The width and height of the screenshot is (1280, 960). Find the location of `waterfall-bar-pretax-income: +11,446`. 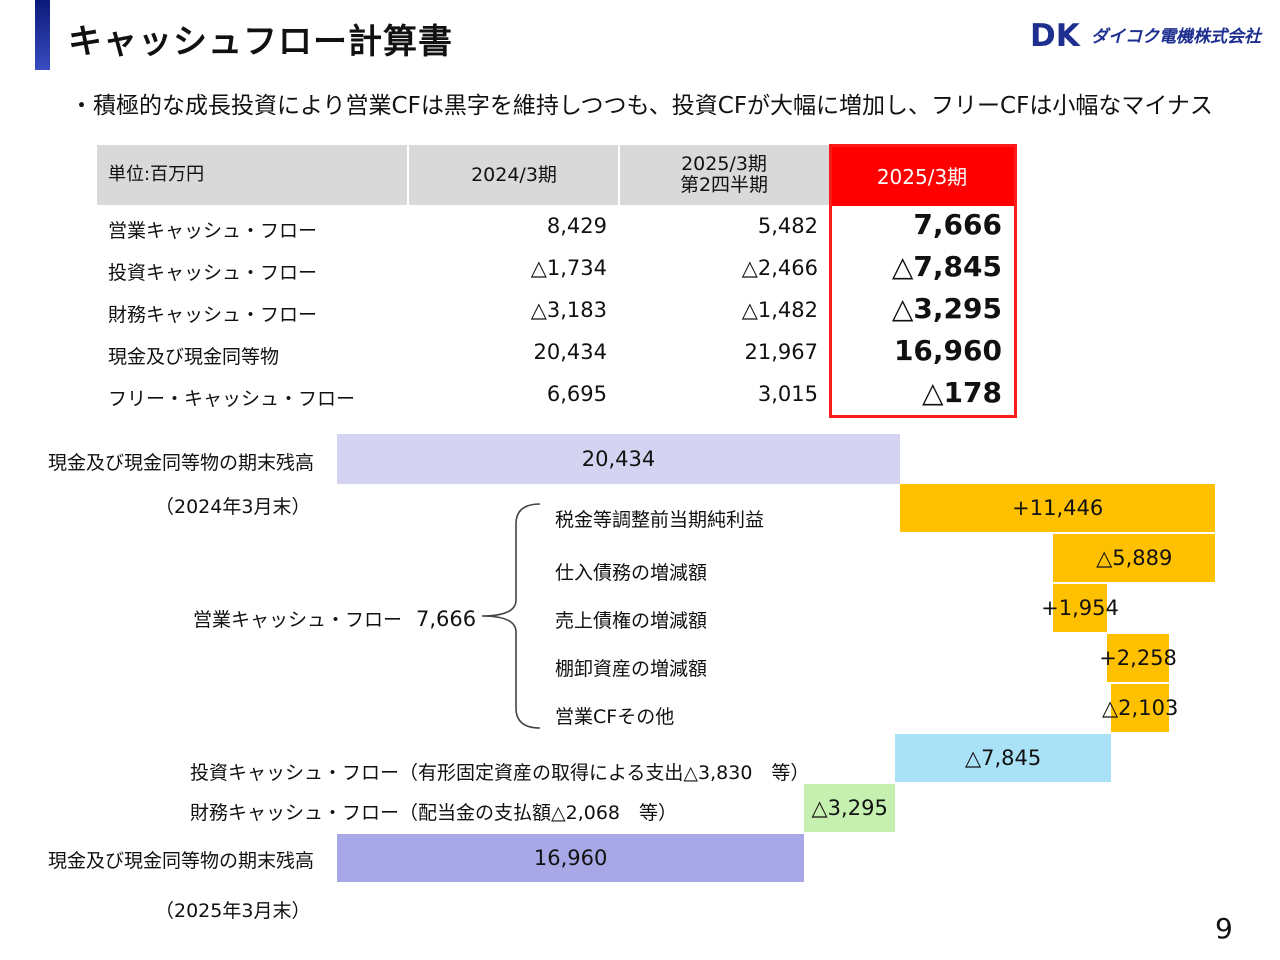

waterfall-bar-pretax-income: +11,446 is located at coordinates (1058, 508).